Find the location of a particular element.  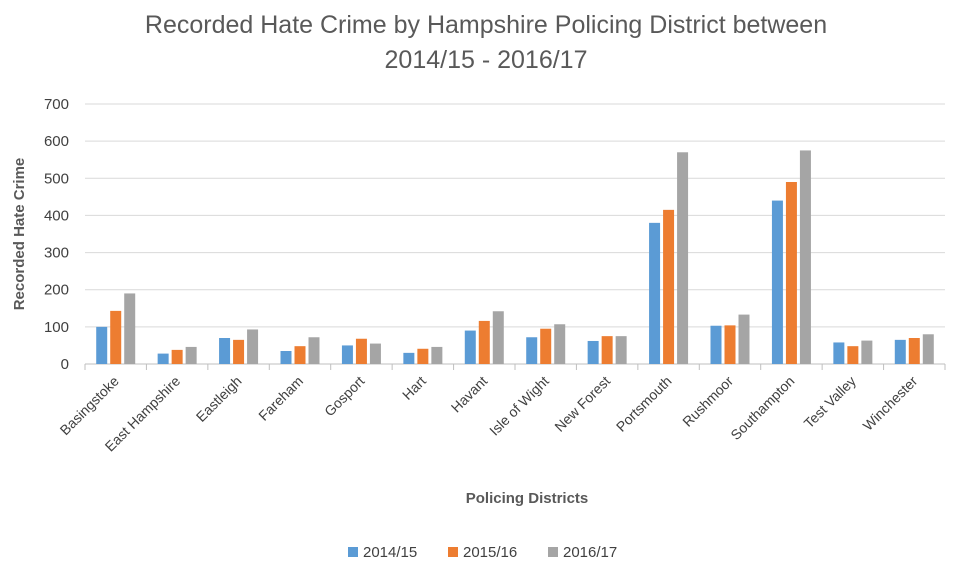

x-axis-title: Policing Districts is located at coordinates (527, 498).